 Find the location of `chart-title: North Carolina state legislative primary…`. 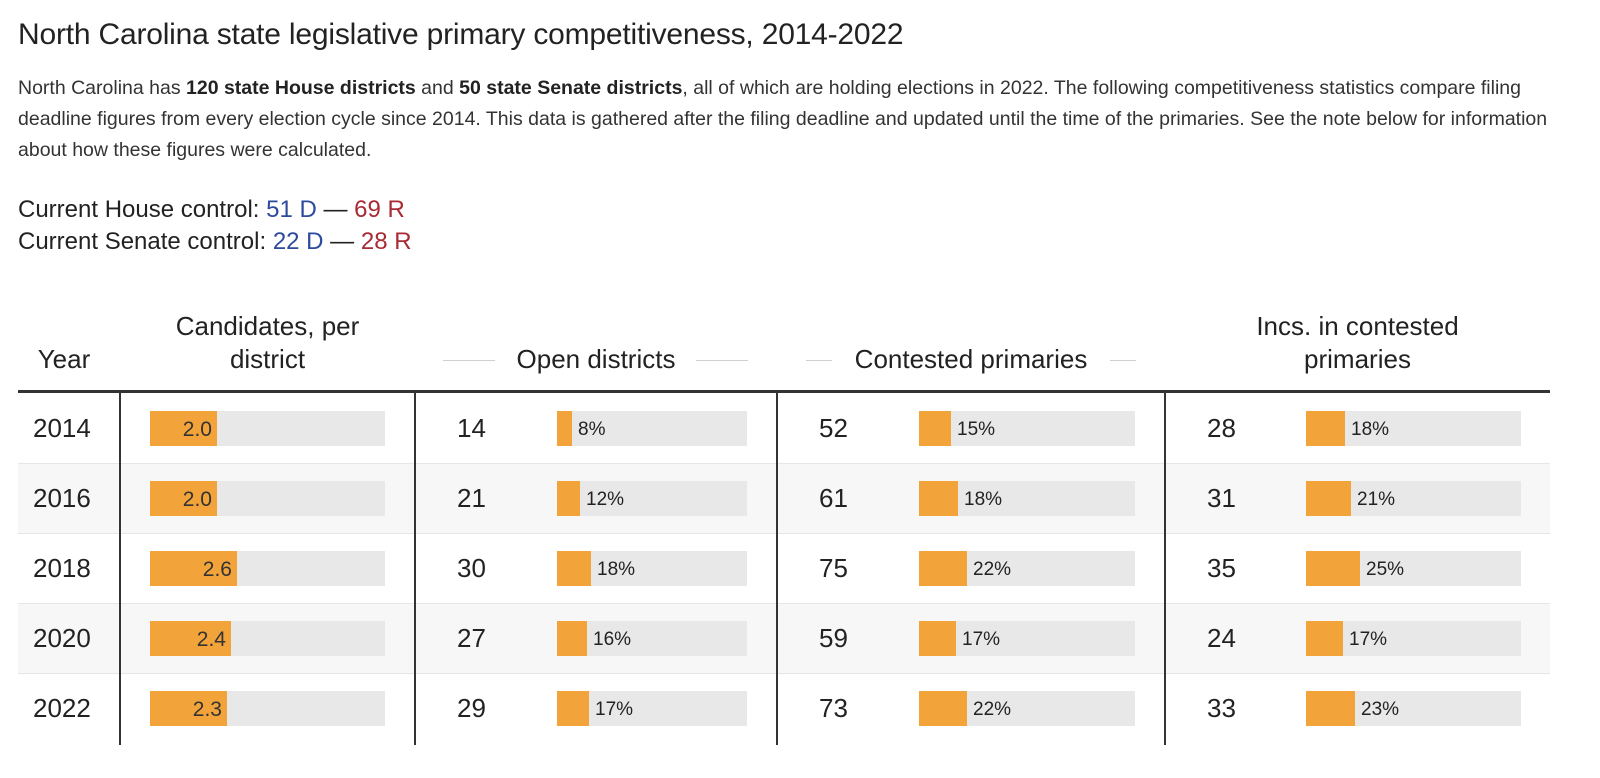

chart-title: North Carolina state legislative primary… is located at coordinates (461, 34).